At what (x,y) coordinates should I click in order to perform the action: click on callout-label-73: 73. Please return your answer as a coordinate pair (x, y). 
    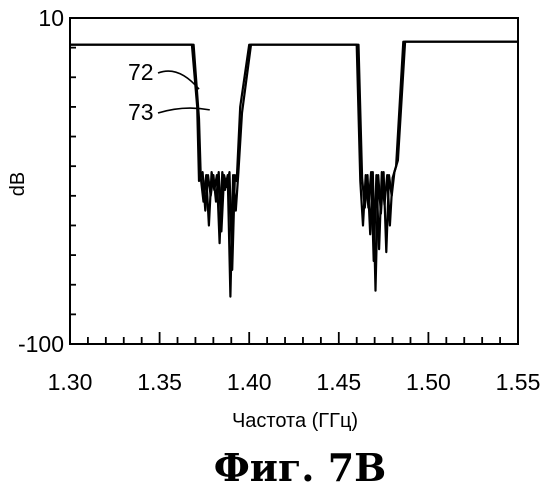
    Looking at the image, I should click on (141, 112).